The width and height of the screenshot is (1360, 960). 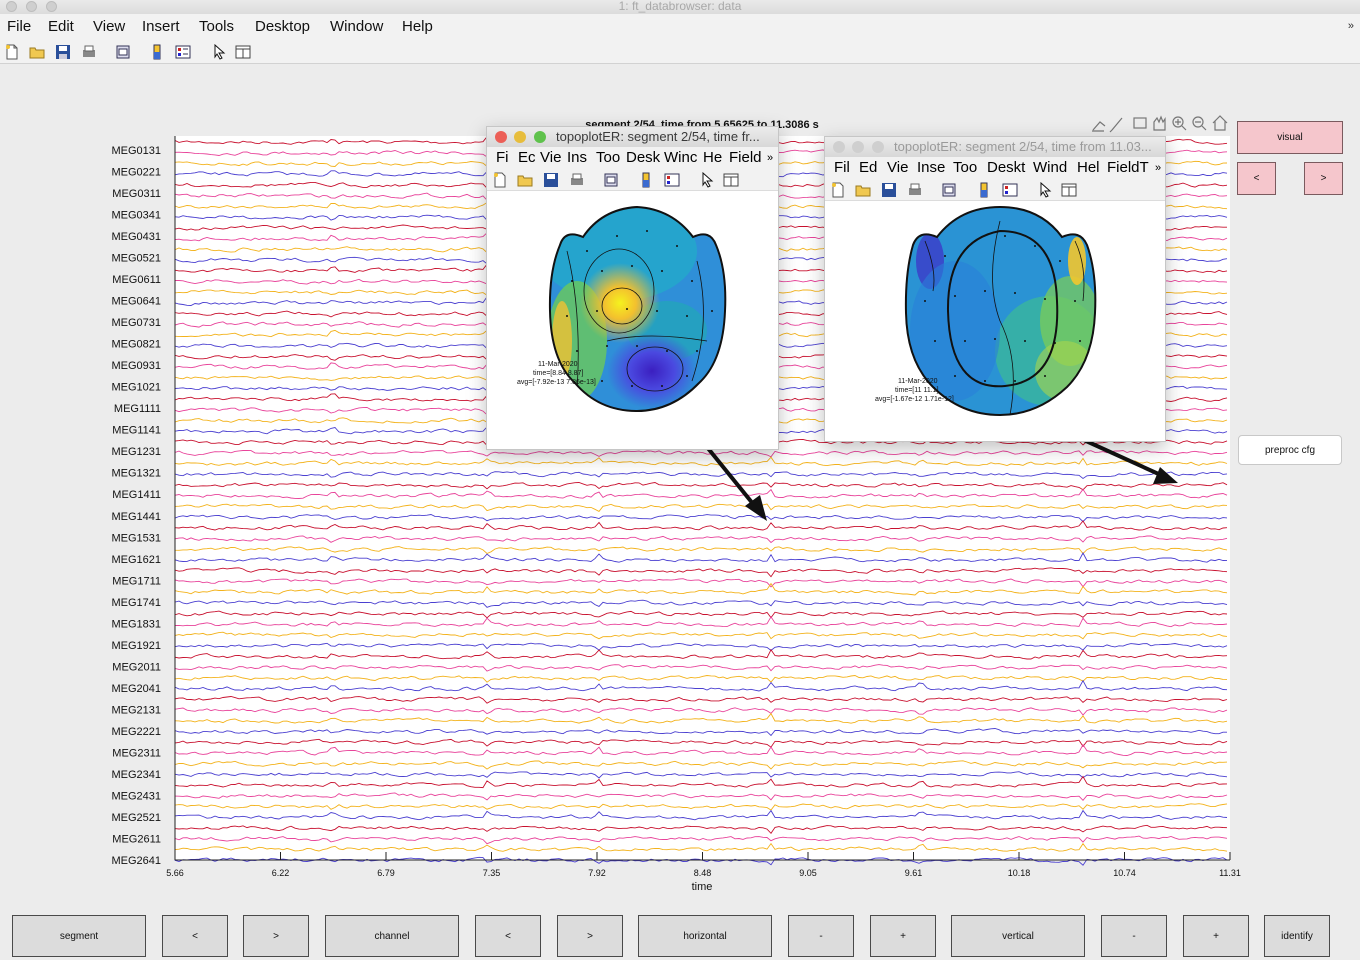 I want to click on menu-window: Wind, so click(x=1050, y=167).